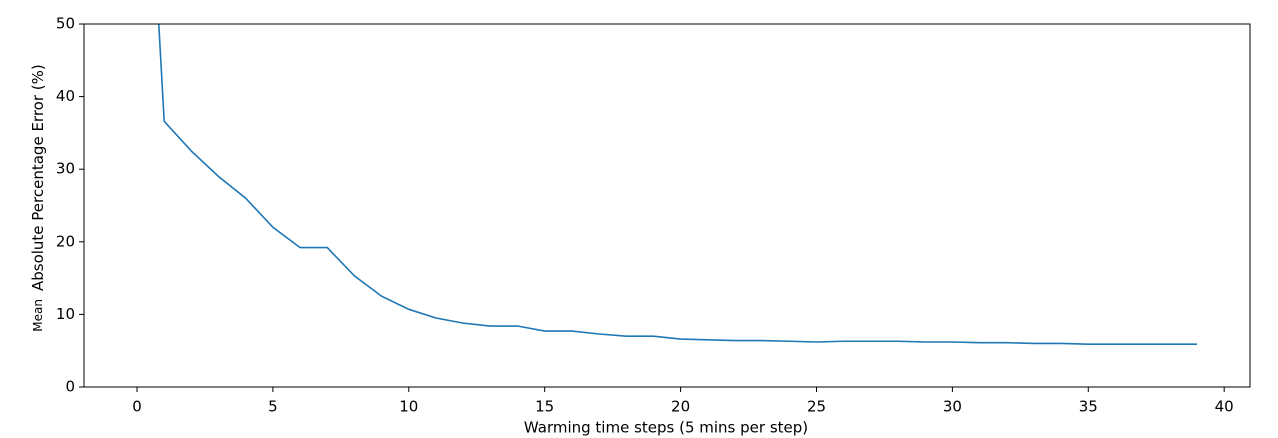  Describe the element at coordinates (65, 24) in the screenshot. I see `y-tick-label: 50` at that location.